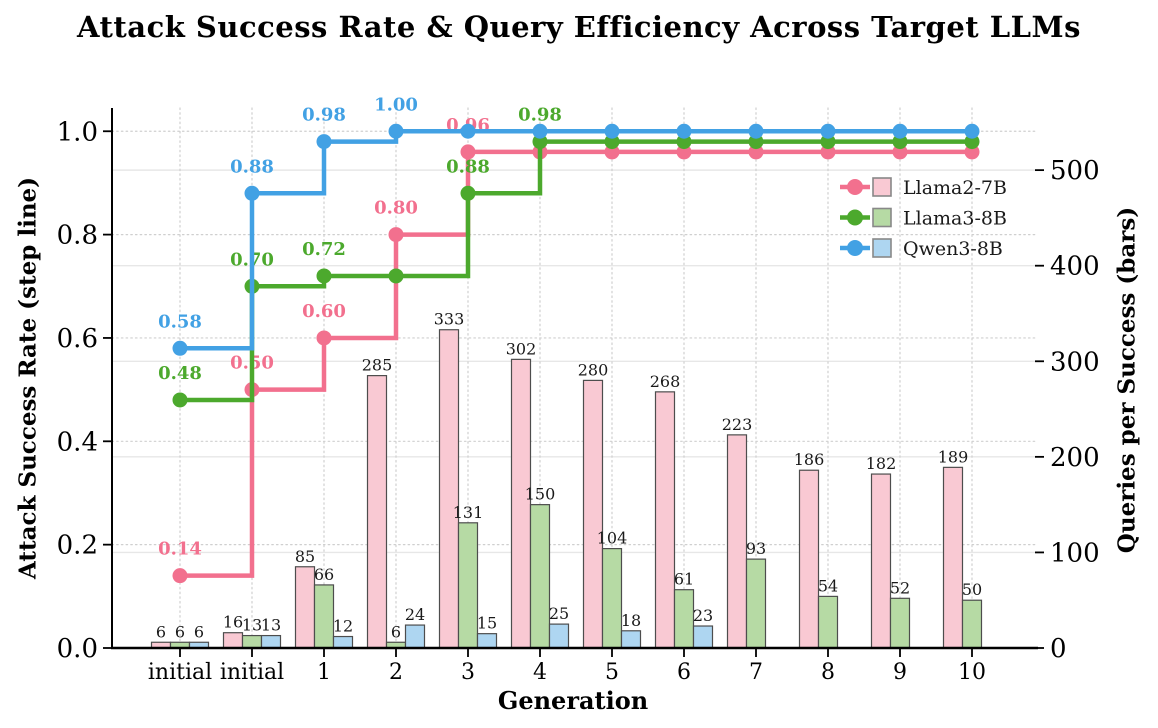 The image size is (1158, 728). What do you see at coordinates (180, 321) in the screenshot?
I see `asr-value-label: 0.58` at bounding box center [180, 321].